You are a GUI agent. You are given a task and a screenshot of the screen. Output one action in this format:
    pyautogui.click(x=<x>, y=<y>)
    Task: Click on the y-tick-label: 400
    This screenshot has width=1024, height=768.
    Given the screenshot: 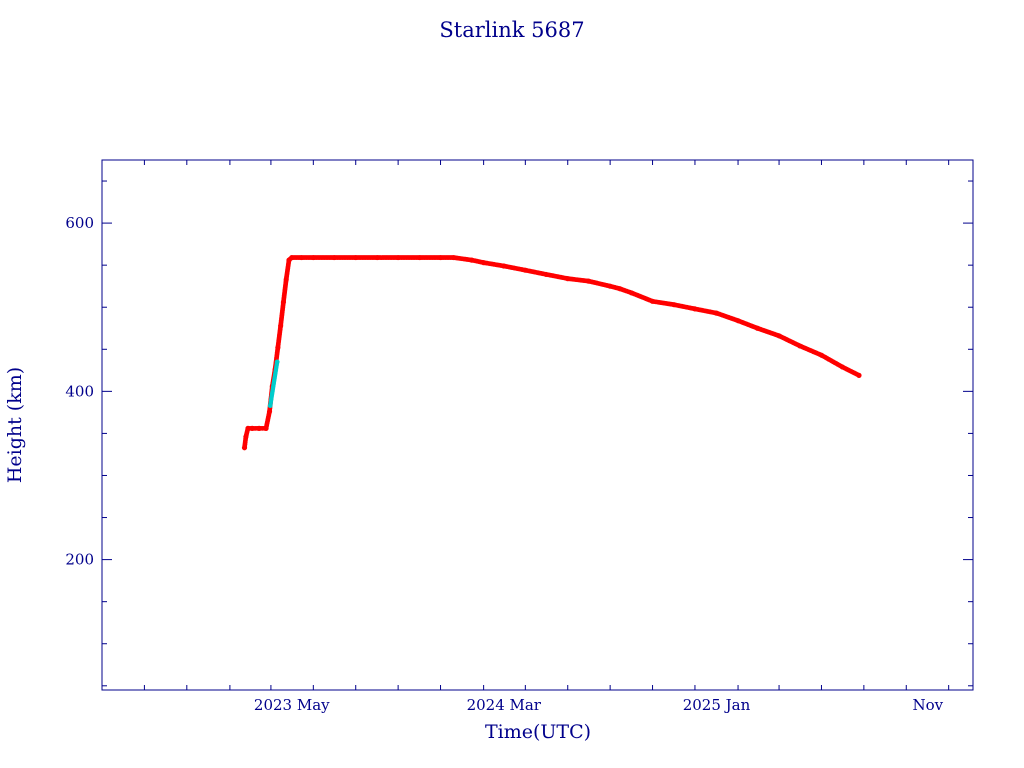 What is the action you would take?
    pyautogui.click(x=79, y=391)
    